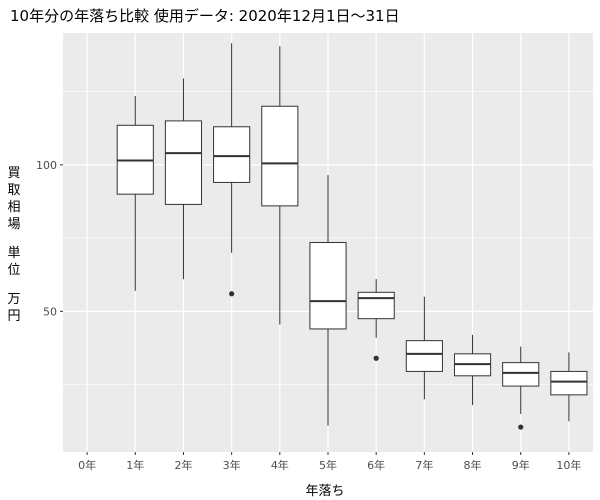 The height and width of the screenshot is (500, 600). What do you see at coordinates (87, 465) in the screenshot?
I see `x-tick-label: 0年` at bounding box center [87, 465].